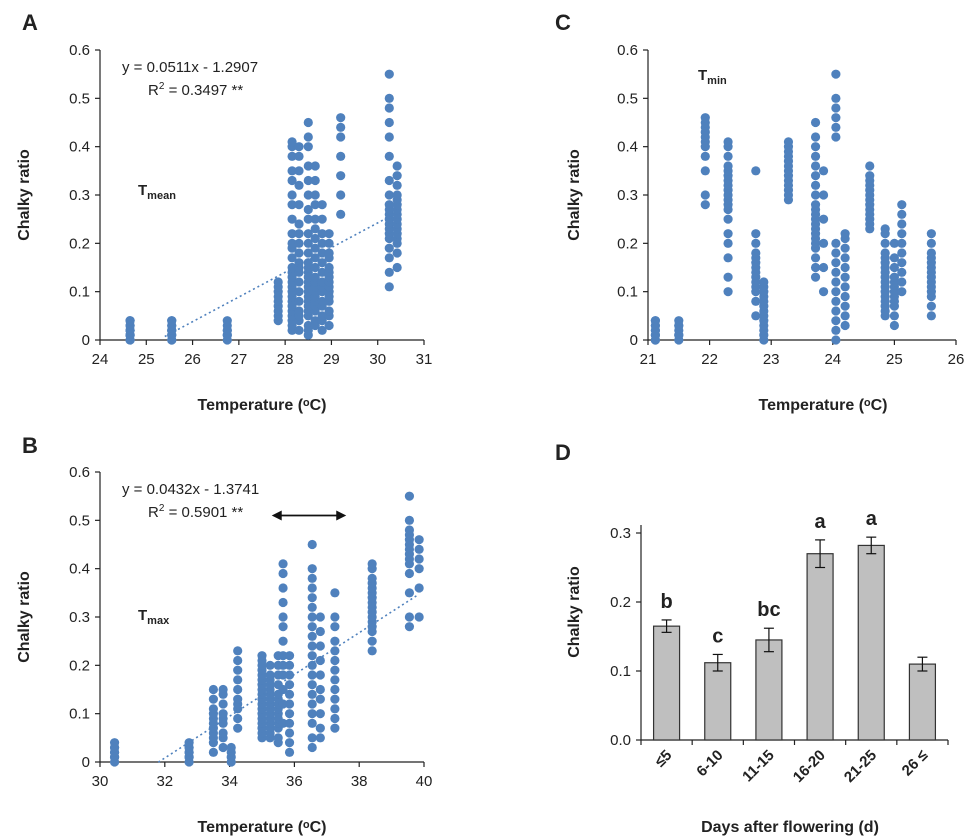 The height and width of the screenshot is (839, 973). I want to click on y-tick-label: 0, so click(634, 340).